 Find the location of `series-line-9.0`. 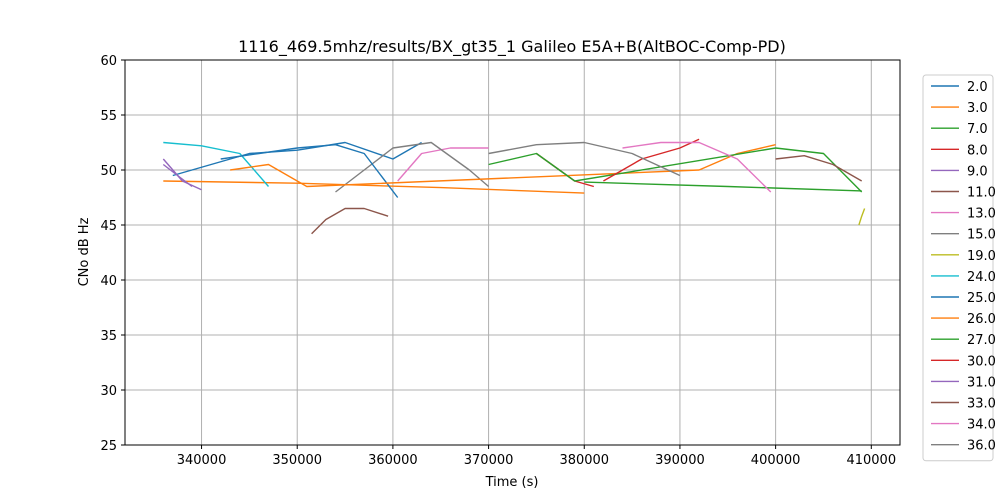

series-line-9.0 is located at coordinates (182, 174).